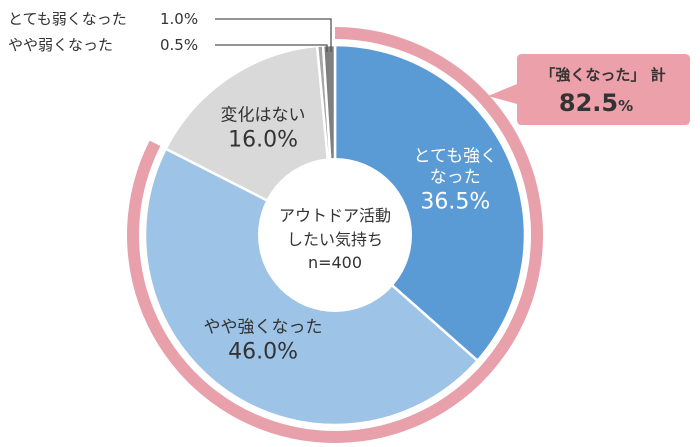 This screenshot has height=447, width=700. Describe the element at coordinates (271, 48) in the screenshot. I see `leader-line-slightly-weak` at that location.